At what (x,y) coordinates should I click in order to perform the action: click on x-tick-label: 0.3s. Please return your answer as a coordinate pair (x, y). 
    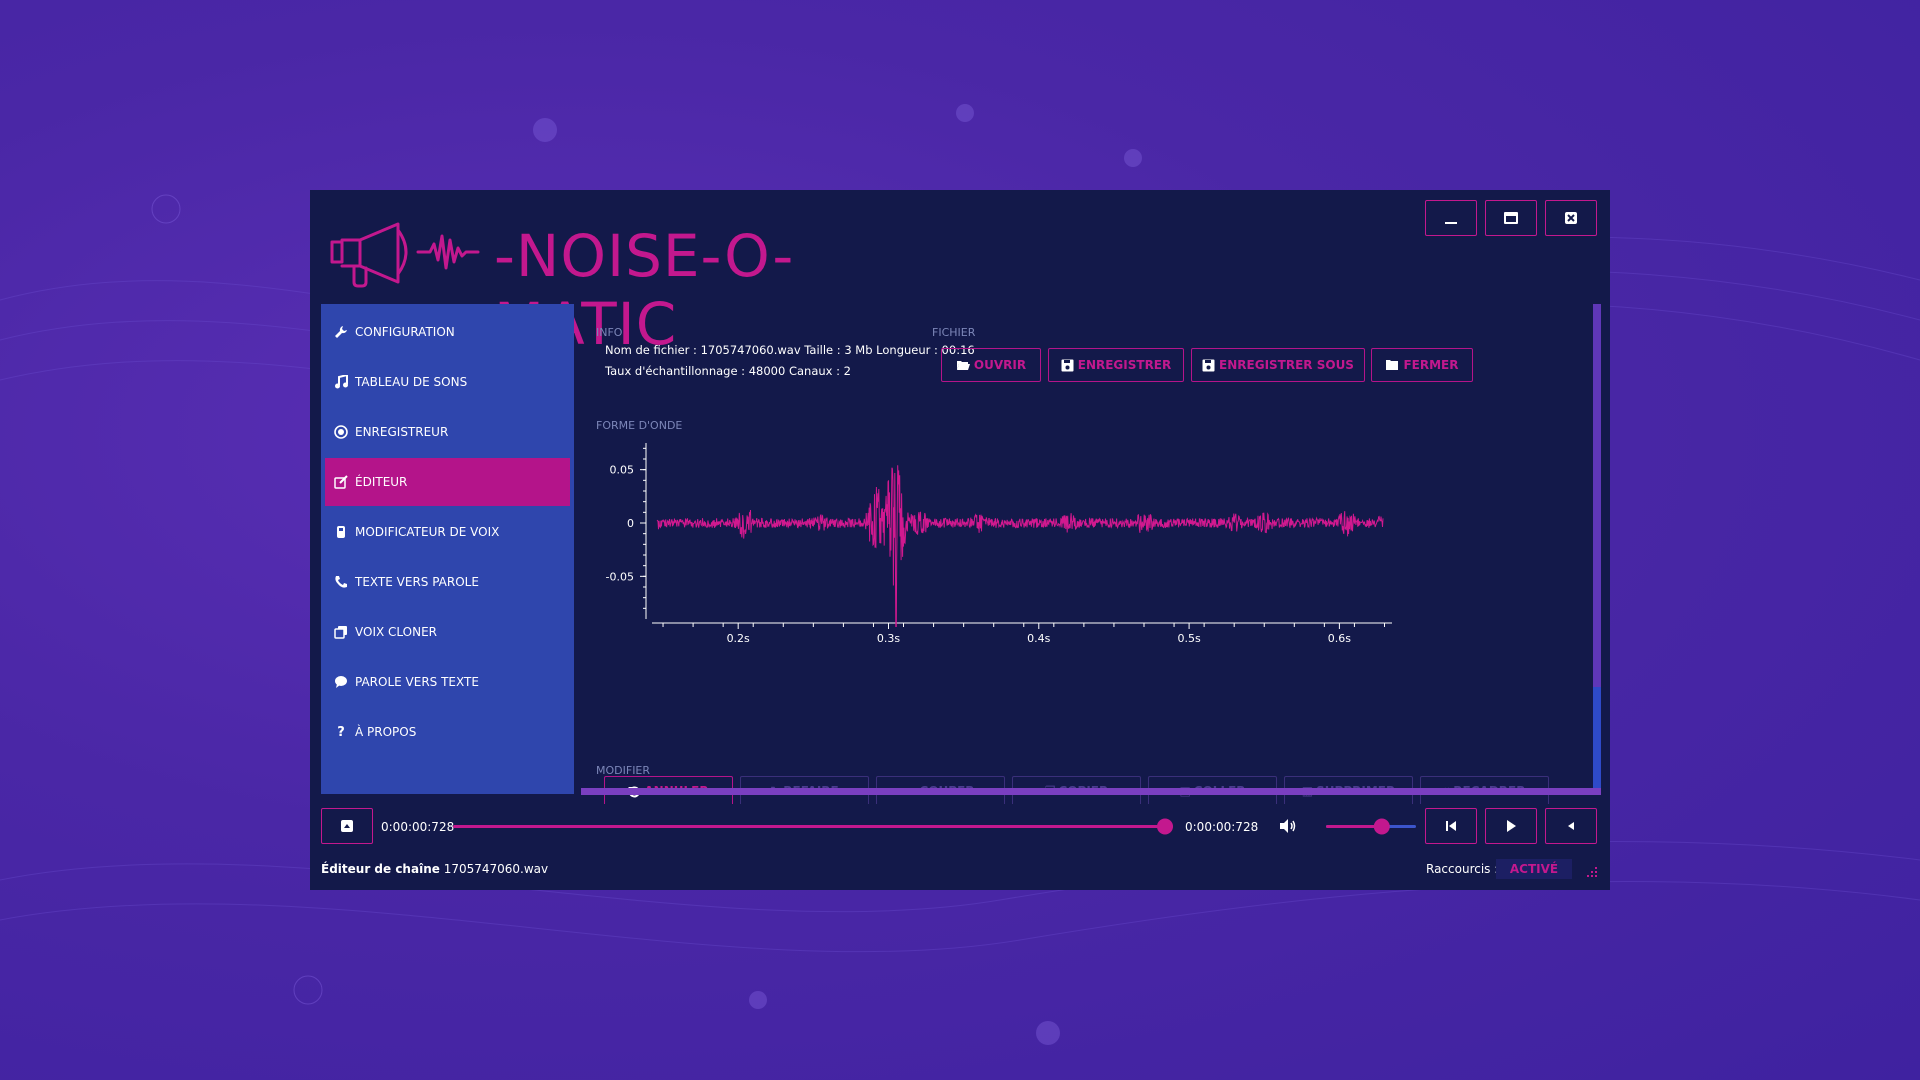
    Looking at the image, I should click on (888, 638).